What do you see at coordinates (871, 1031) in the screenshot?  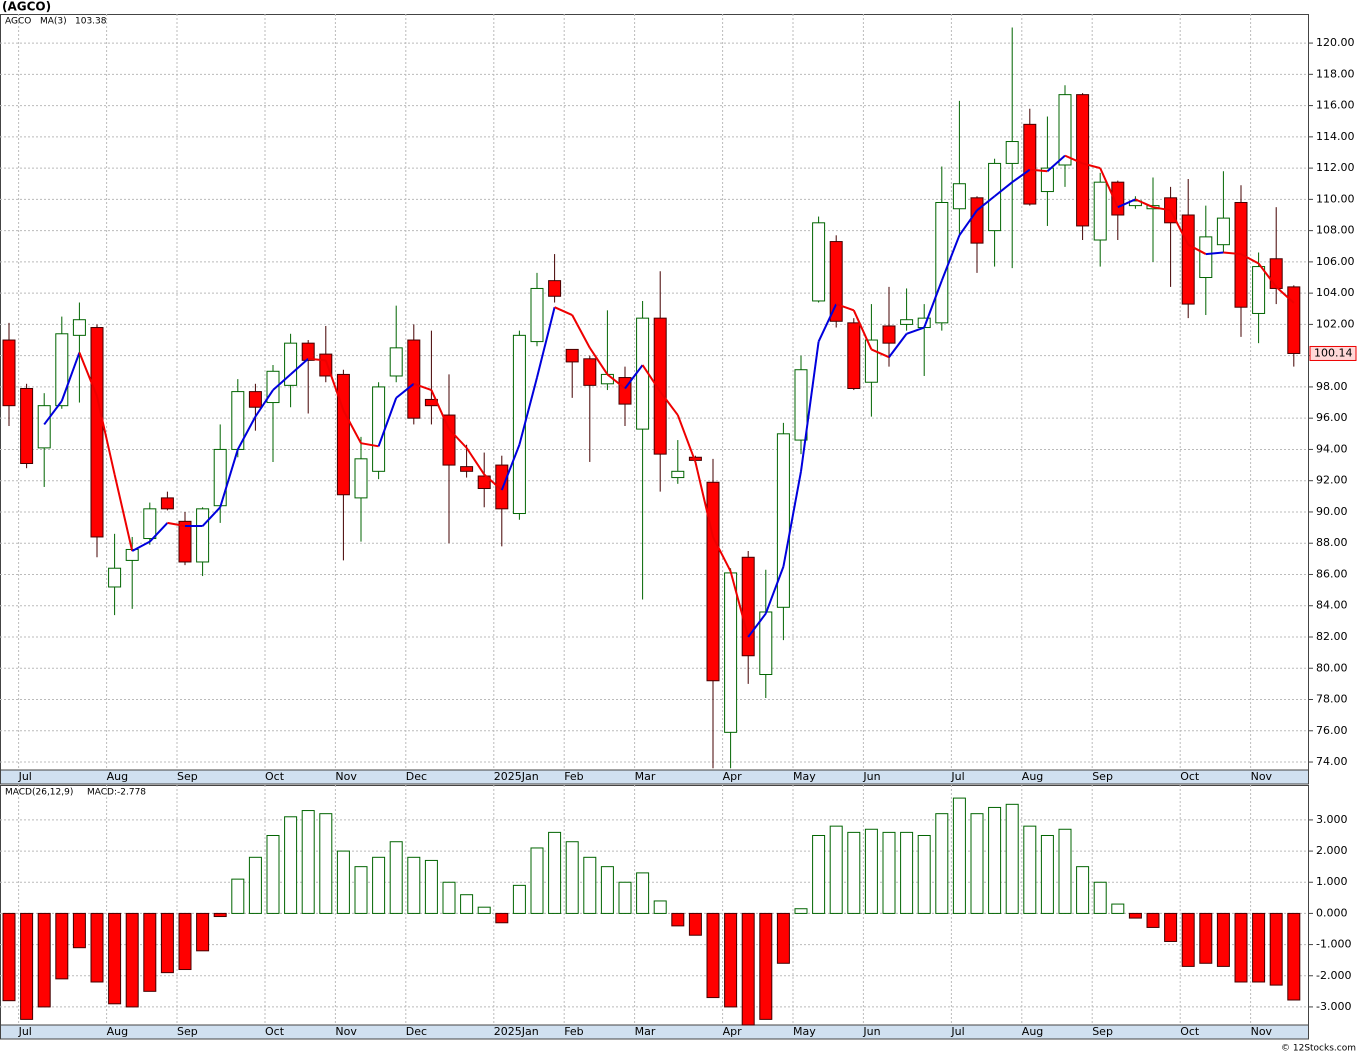 I see `x-tick-label: Jun` at bounding box center [871, 1031].